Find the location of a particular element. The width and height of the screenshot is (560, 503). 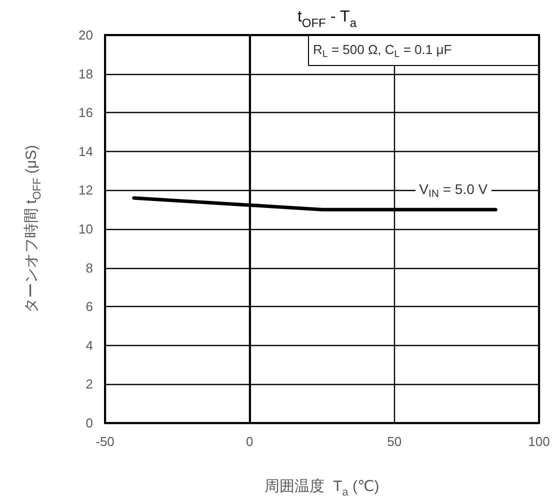

y-tick-label: 14 is located at coordinates (85, 151).